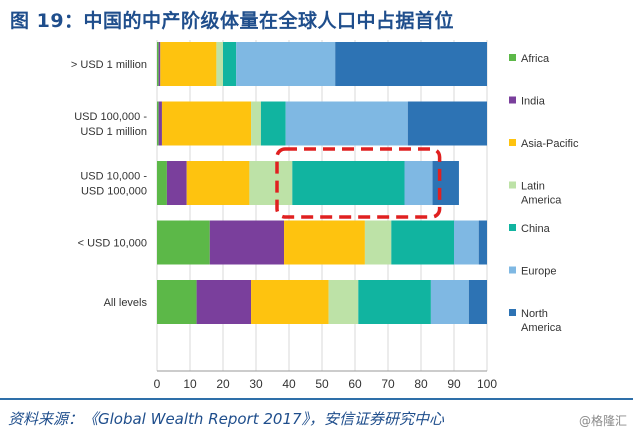 The width and height of the screenshot is (633, 438). I want to click on bar-all-levels-north-america, so click(477, 302).